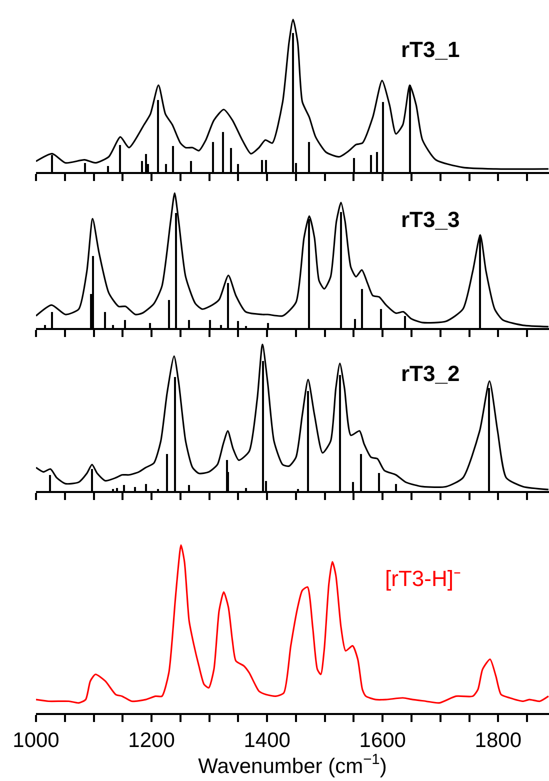 This screenshot has width=549, height=781. I want to click on x-tick-label: 1000, so click(36, 740).